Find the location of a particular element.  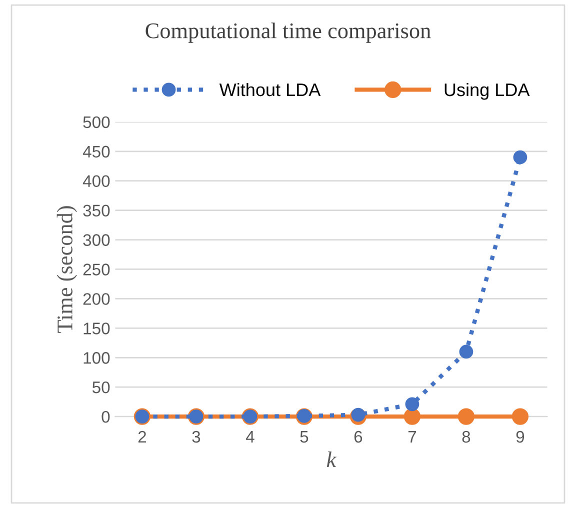

x-tick-label: 9 is located at coordinates (520, 436).